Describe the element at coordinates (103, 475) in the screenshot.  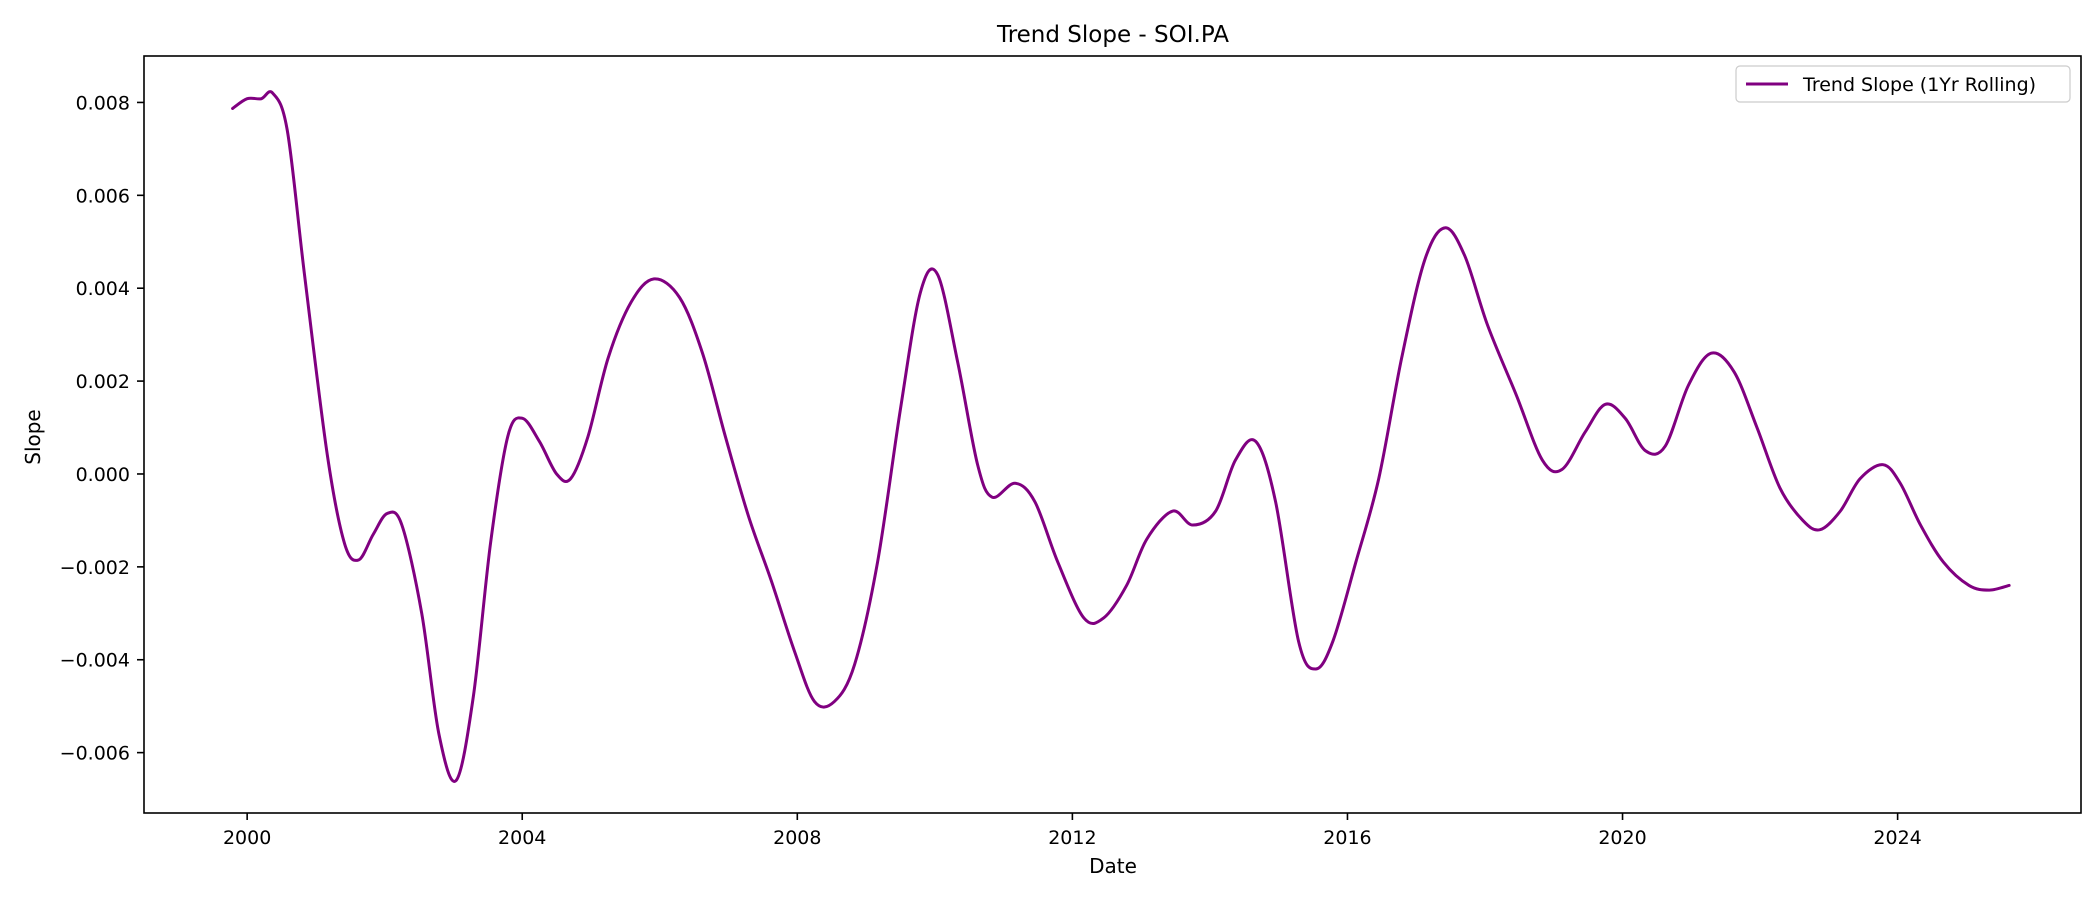
I see `y-tick-label: 0.000` at that location.